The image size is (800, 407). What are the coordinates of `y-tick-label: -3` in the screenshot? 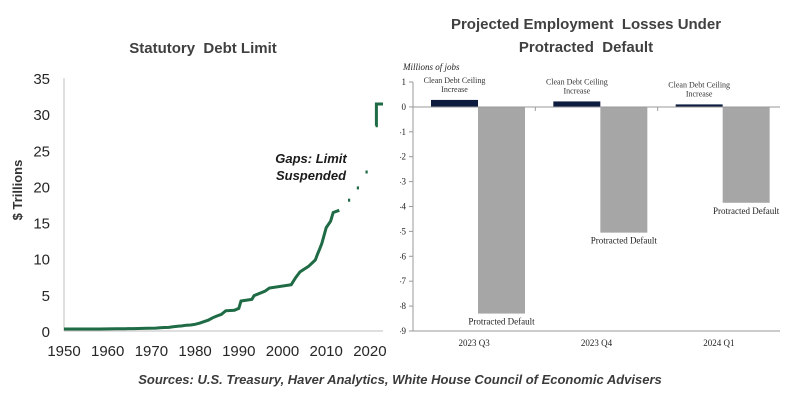 It's located at (403, 182).